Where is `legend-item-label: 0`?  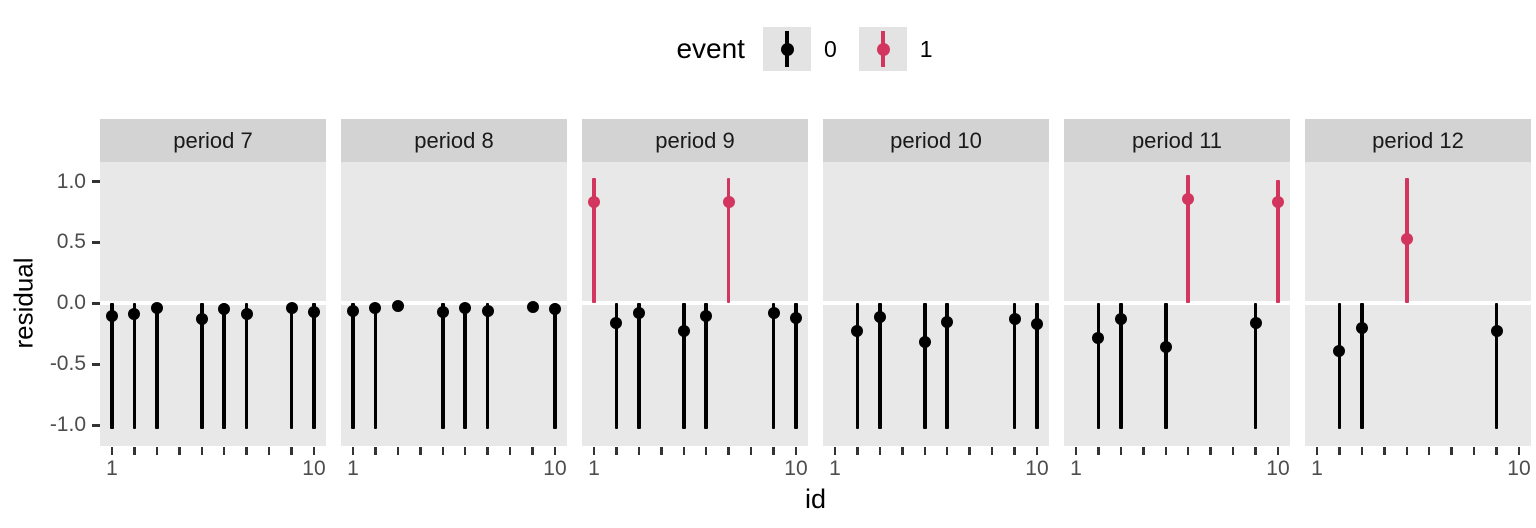
legend-item-label: 0 is located at coordinates (830, 48).